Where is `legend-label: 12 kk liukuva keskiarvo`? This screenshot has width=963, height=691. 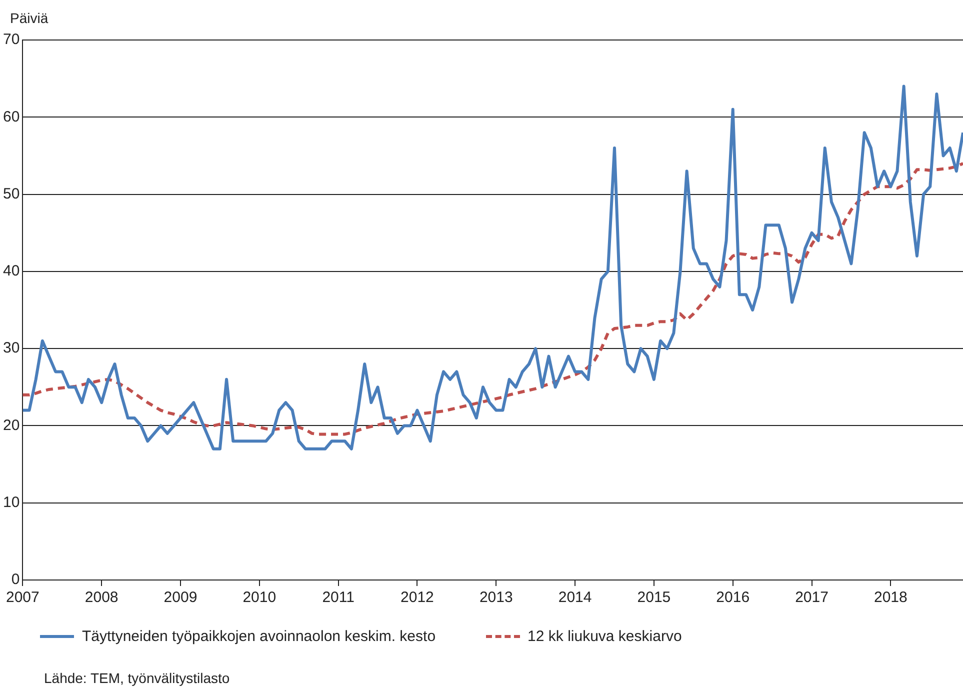 legend-label: 12 kk liukuva keskiarvo is located at coordinates (605, 636).